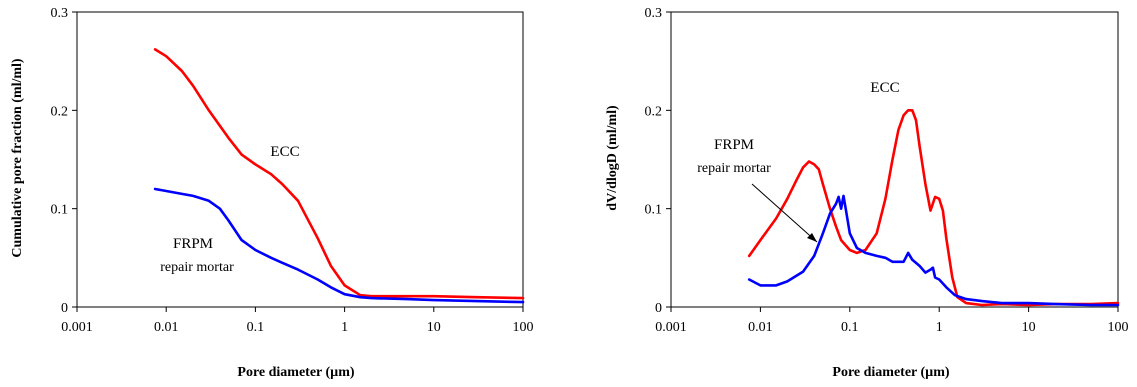 Image resolution: width=1137 pixels, height=387 pixels. What do you see at coordinates (1029, 327) in the screenshot?
I see `right-x-tick-label: 10` at bounding box center [1029, 327].